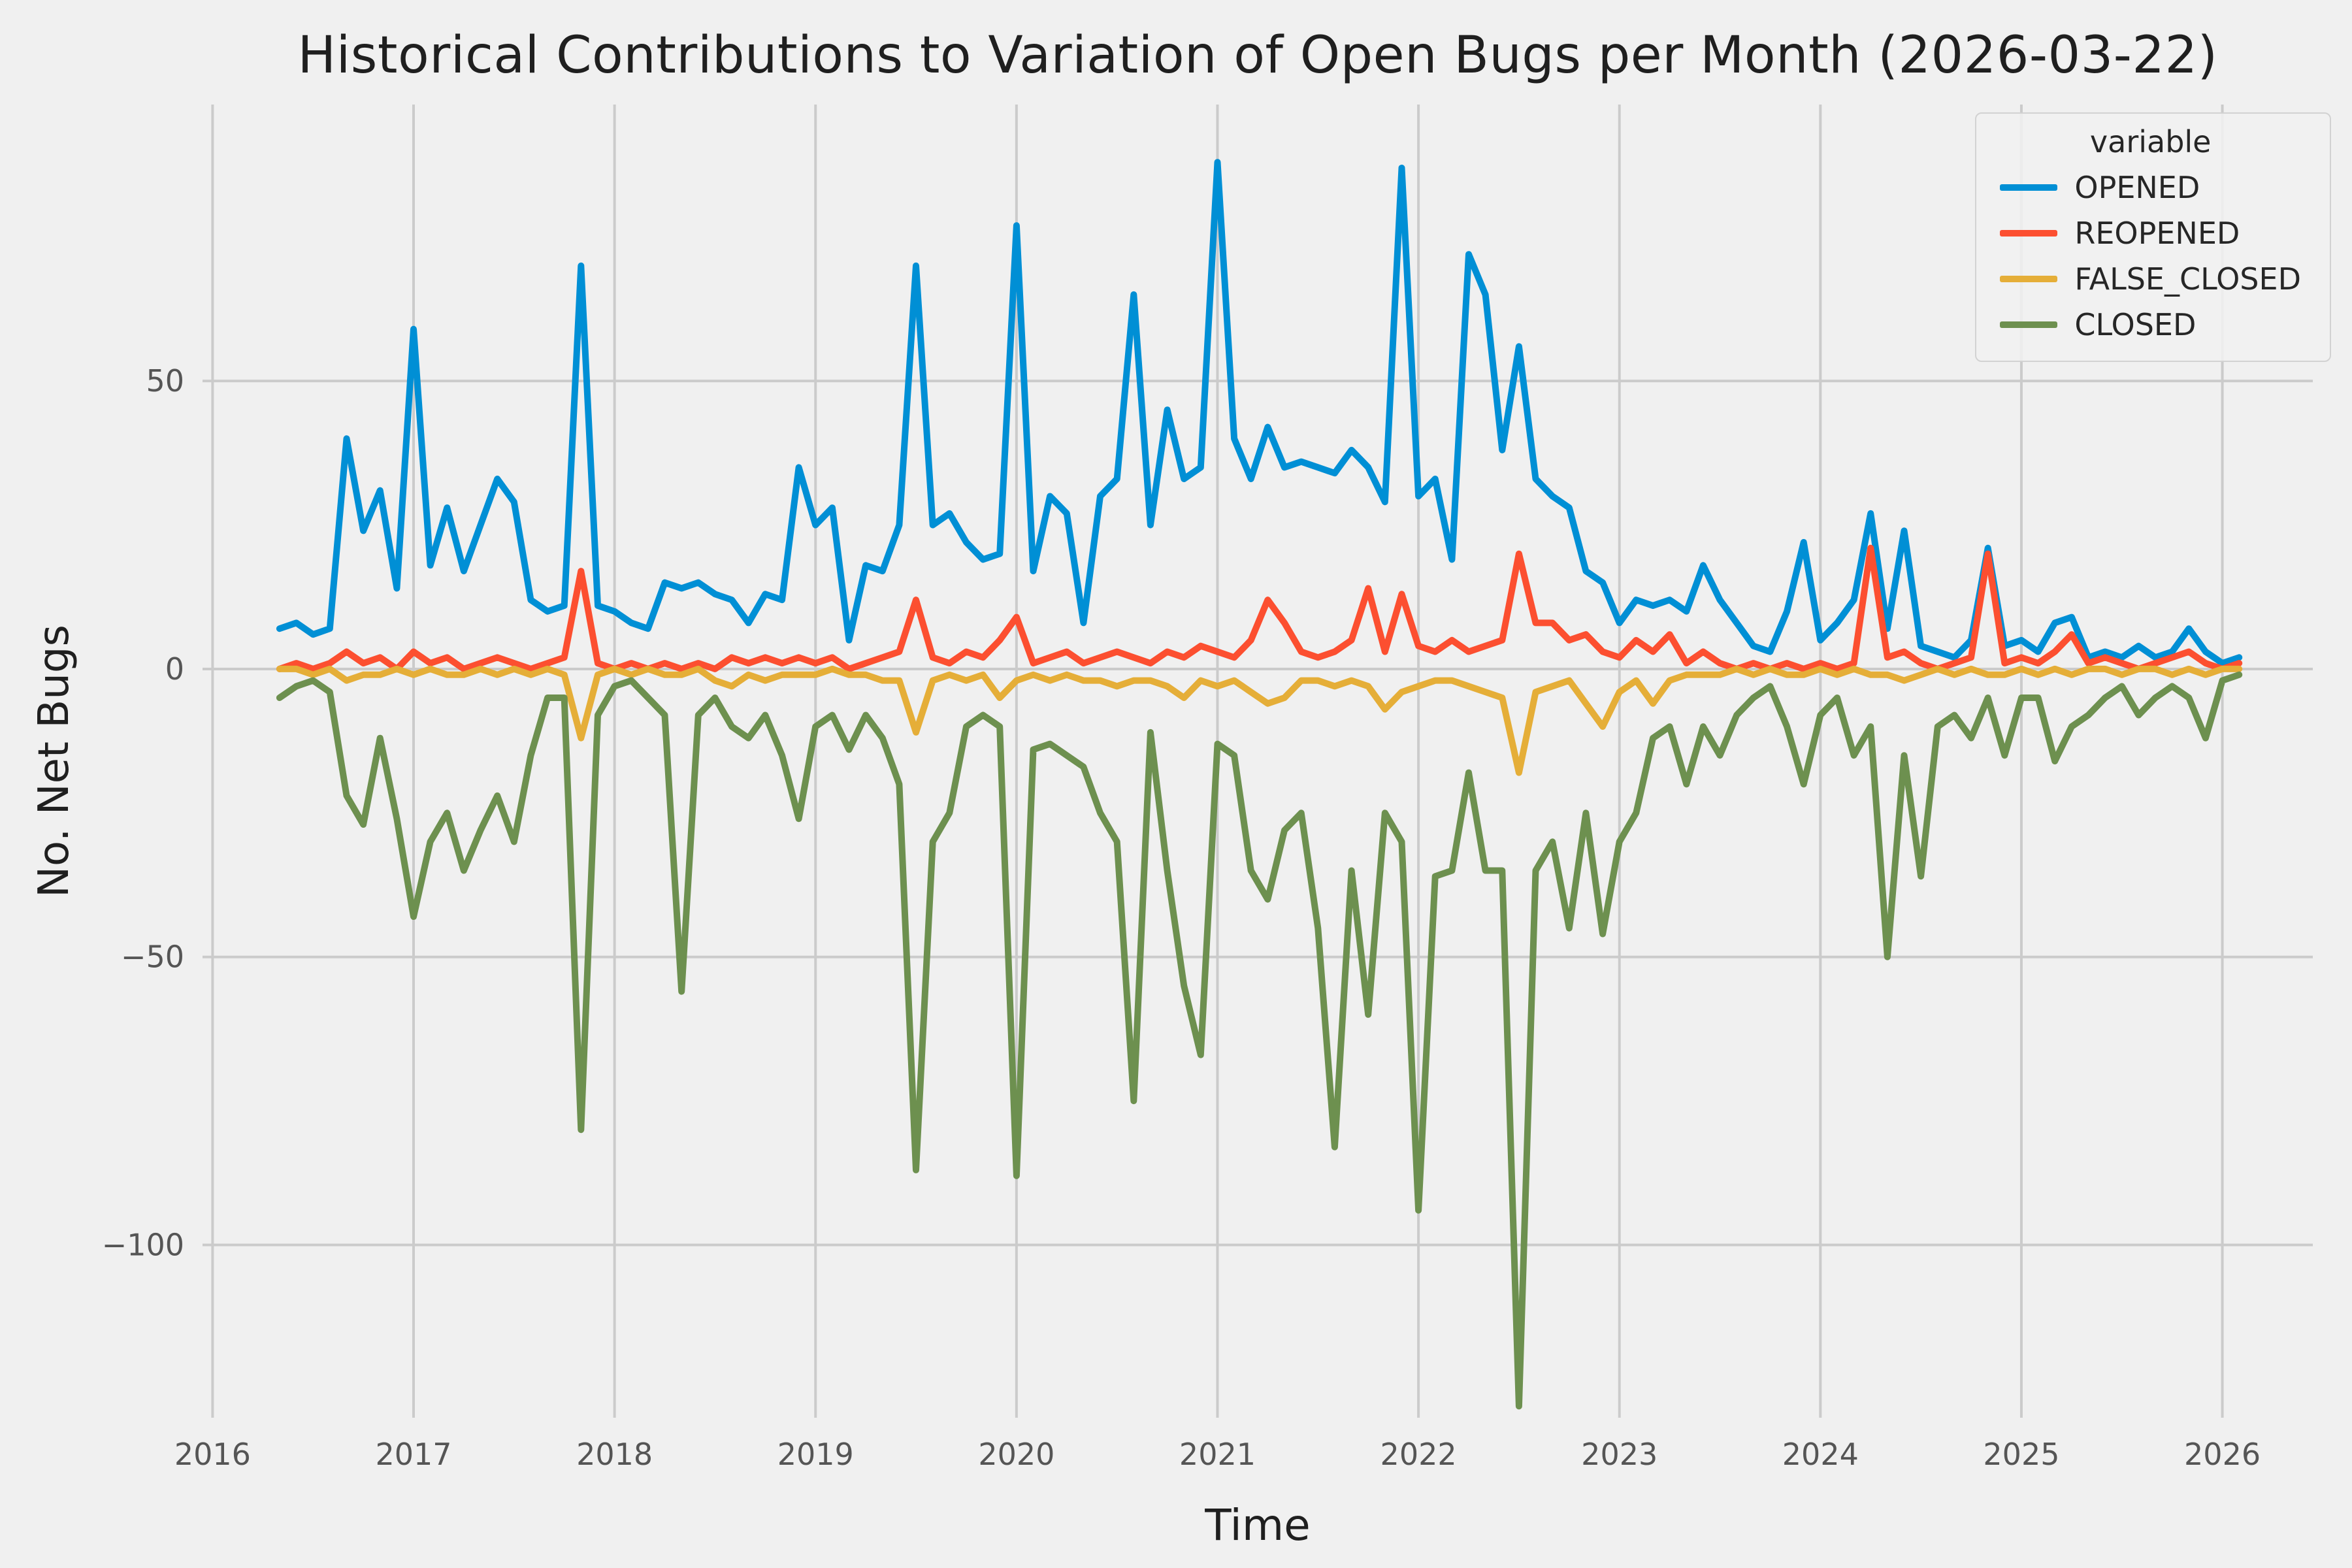  What do you see at coordinates (2029, 187) in the screenshot?
I see `legend-swatch-opened` at bounding box center [2029, 187].